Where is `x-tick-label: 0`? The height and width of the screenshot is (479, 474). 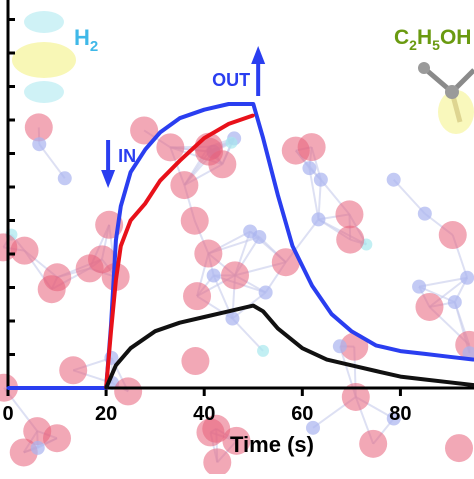 x-tick-label: 0 is located at coordinates (7, 414).